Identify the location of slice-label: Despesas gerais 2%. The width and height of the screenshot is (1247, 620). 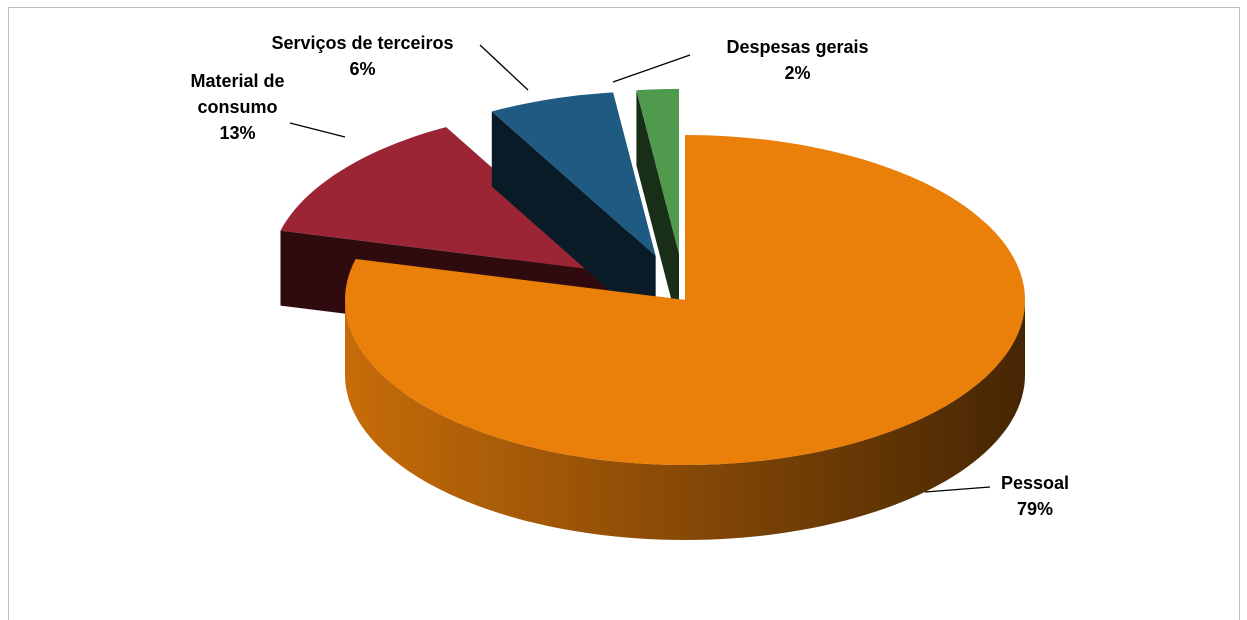
(797, 60).